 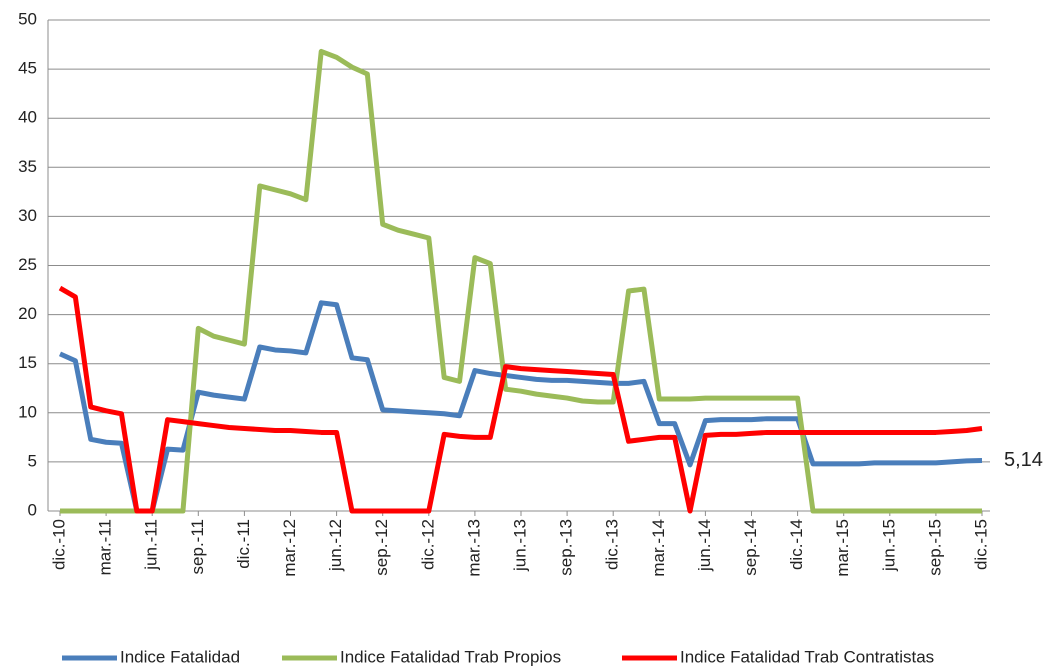 What do you see at coordinates (197, 546) in the screenshot?
I see `x-tick-label: sep.-11` at bounding box center [197, 546].